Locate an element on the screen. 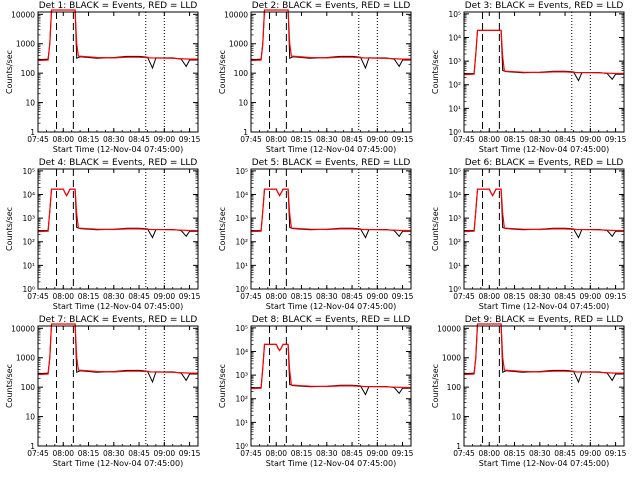 The image size is (640, 480). det6-ylabel: Counts/sec is located at coordinates (435, 229).